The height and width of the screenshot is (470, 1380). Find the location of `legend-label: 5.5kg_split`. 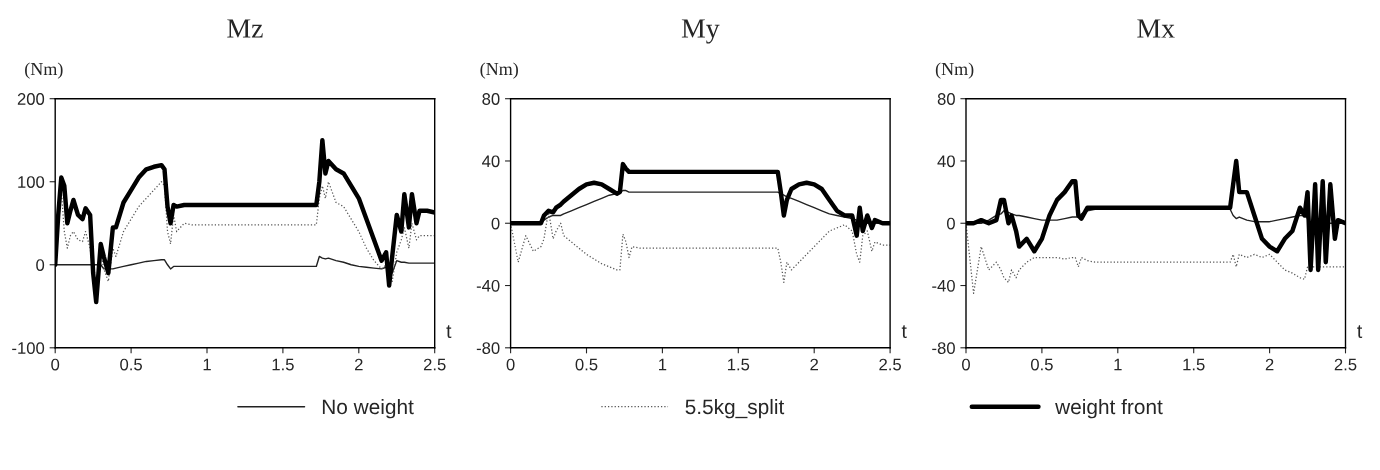

legend-label: 5.5kg_split is located at coordinates (735, 408).